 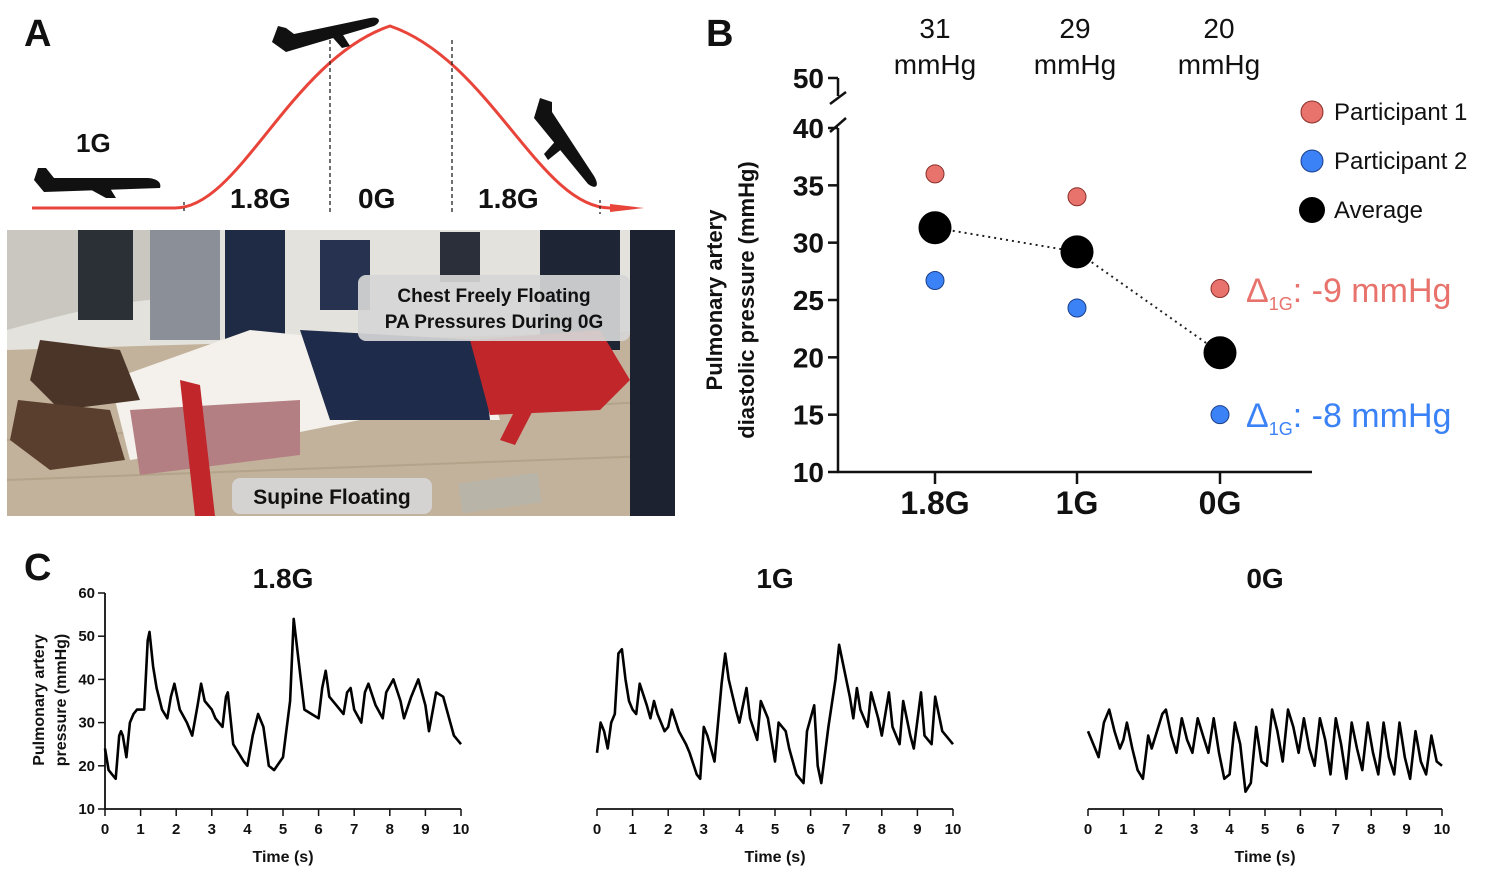 I want to click on delta-annotation-participant-1: Δ1G: -9 mmHg, so click(x=1348, y=293).